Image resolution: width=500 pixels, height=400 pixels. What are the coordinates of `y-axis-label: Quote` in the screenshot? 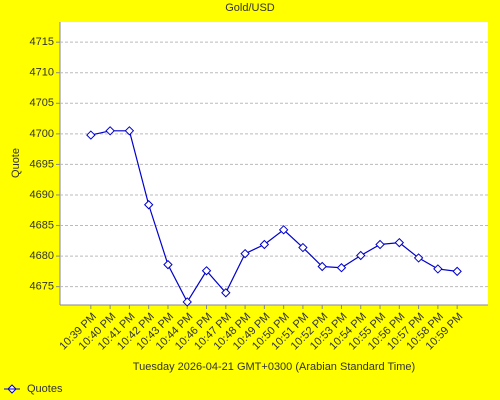 It's located at (16, 163).